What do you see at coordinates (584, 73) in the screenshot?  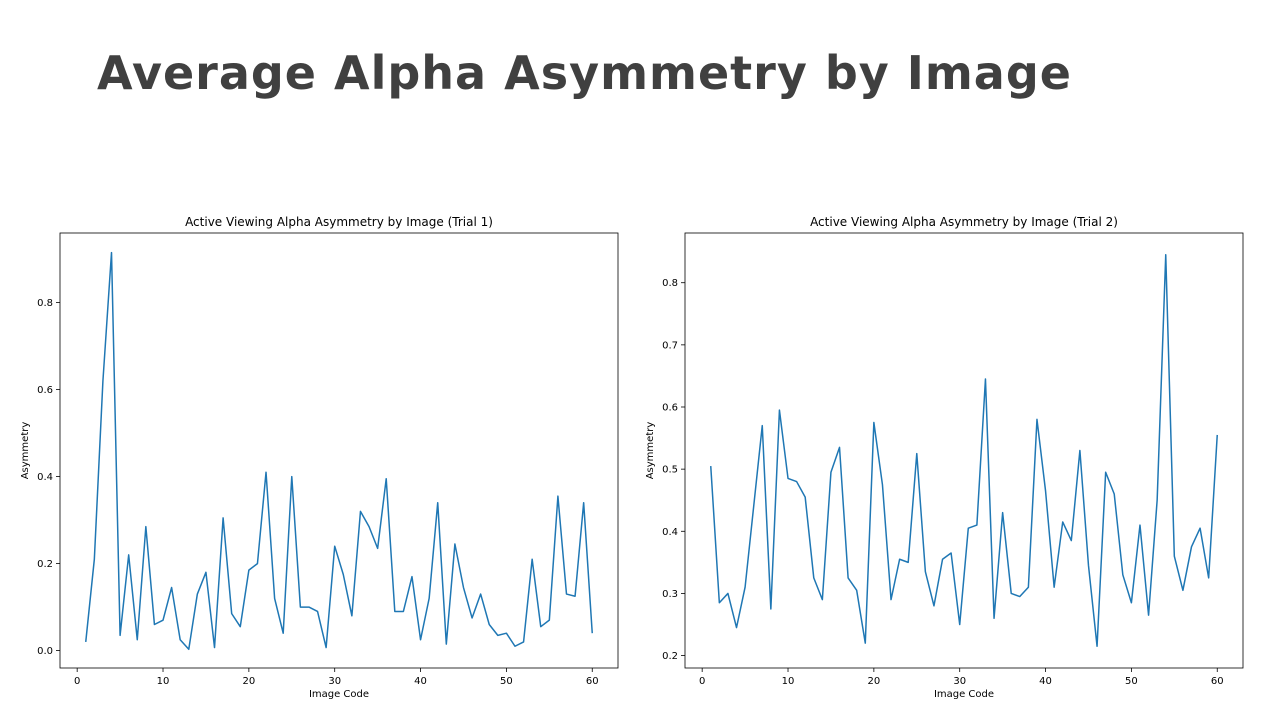 I see `slide-title: Average Alpha Asymmetry by Image` at bounding box center [584, 73].